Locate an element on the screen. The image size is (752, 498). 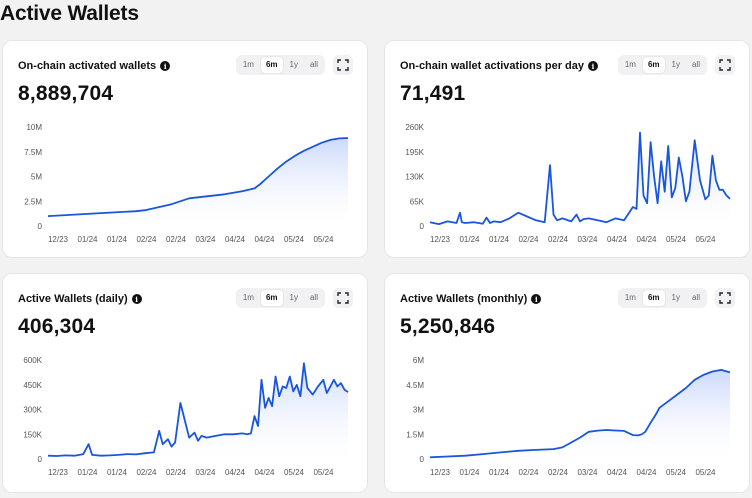
card-title-text: Active Wallets (daily) is located at coordinates (73, 299).